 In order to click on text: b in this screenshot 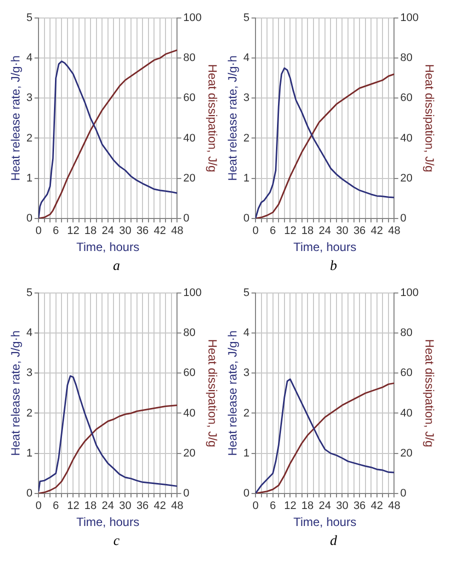, I will do `click(333, 267)`.